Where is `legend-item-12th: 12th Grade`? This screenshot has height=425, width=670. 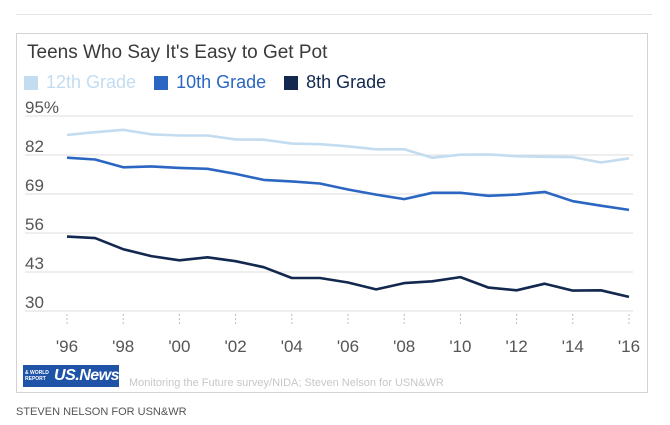
legend-item-12th: 12th Grade is located at coordinates (80, 82).